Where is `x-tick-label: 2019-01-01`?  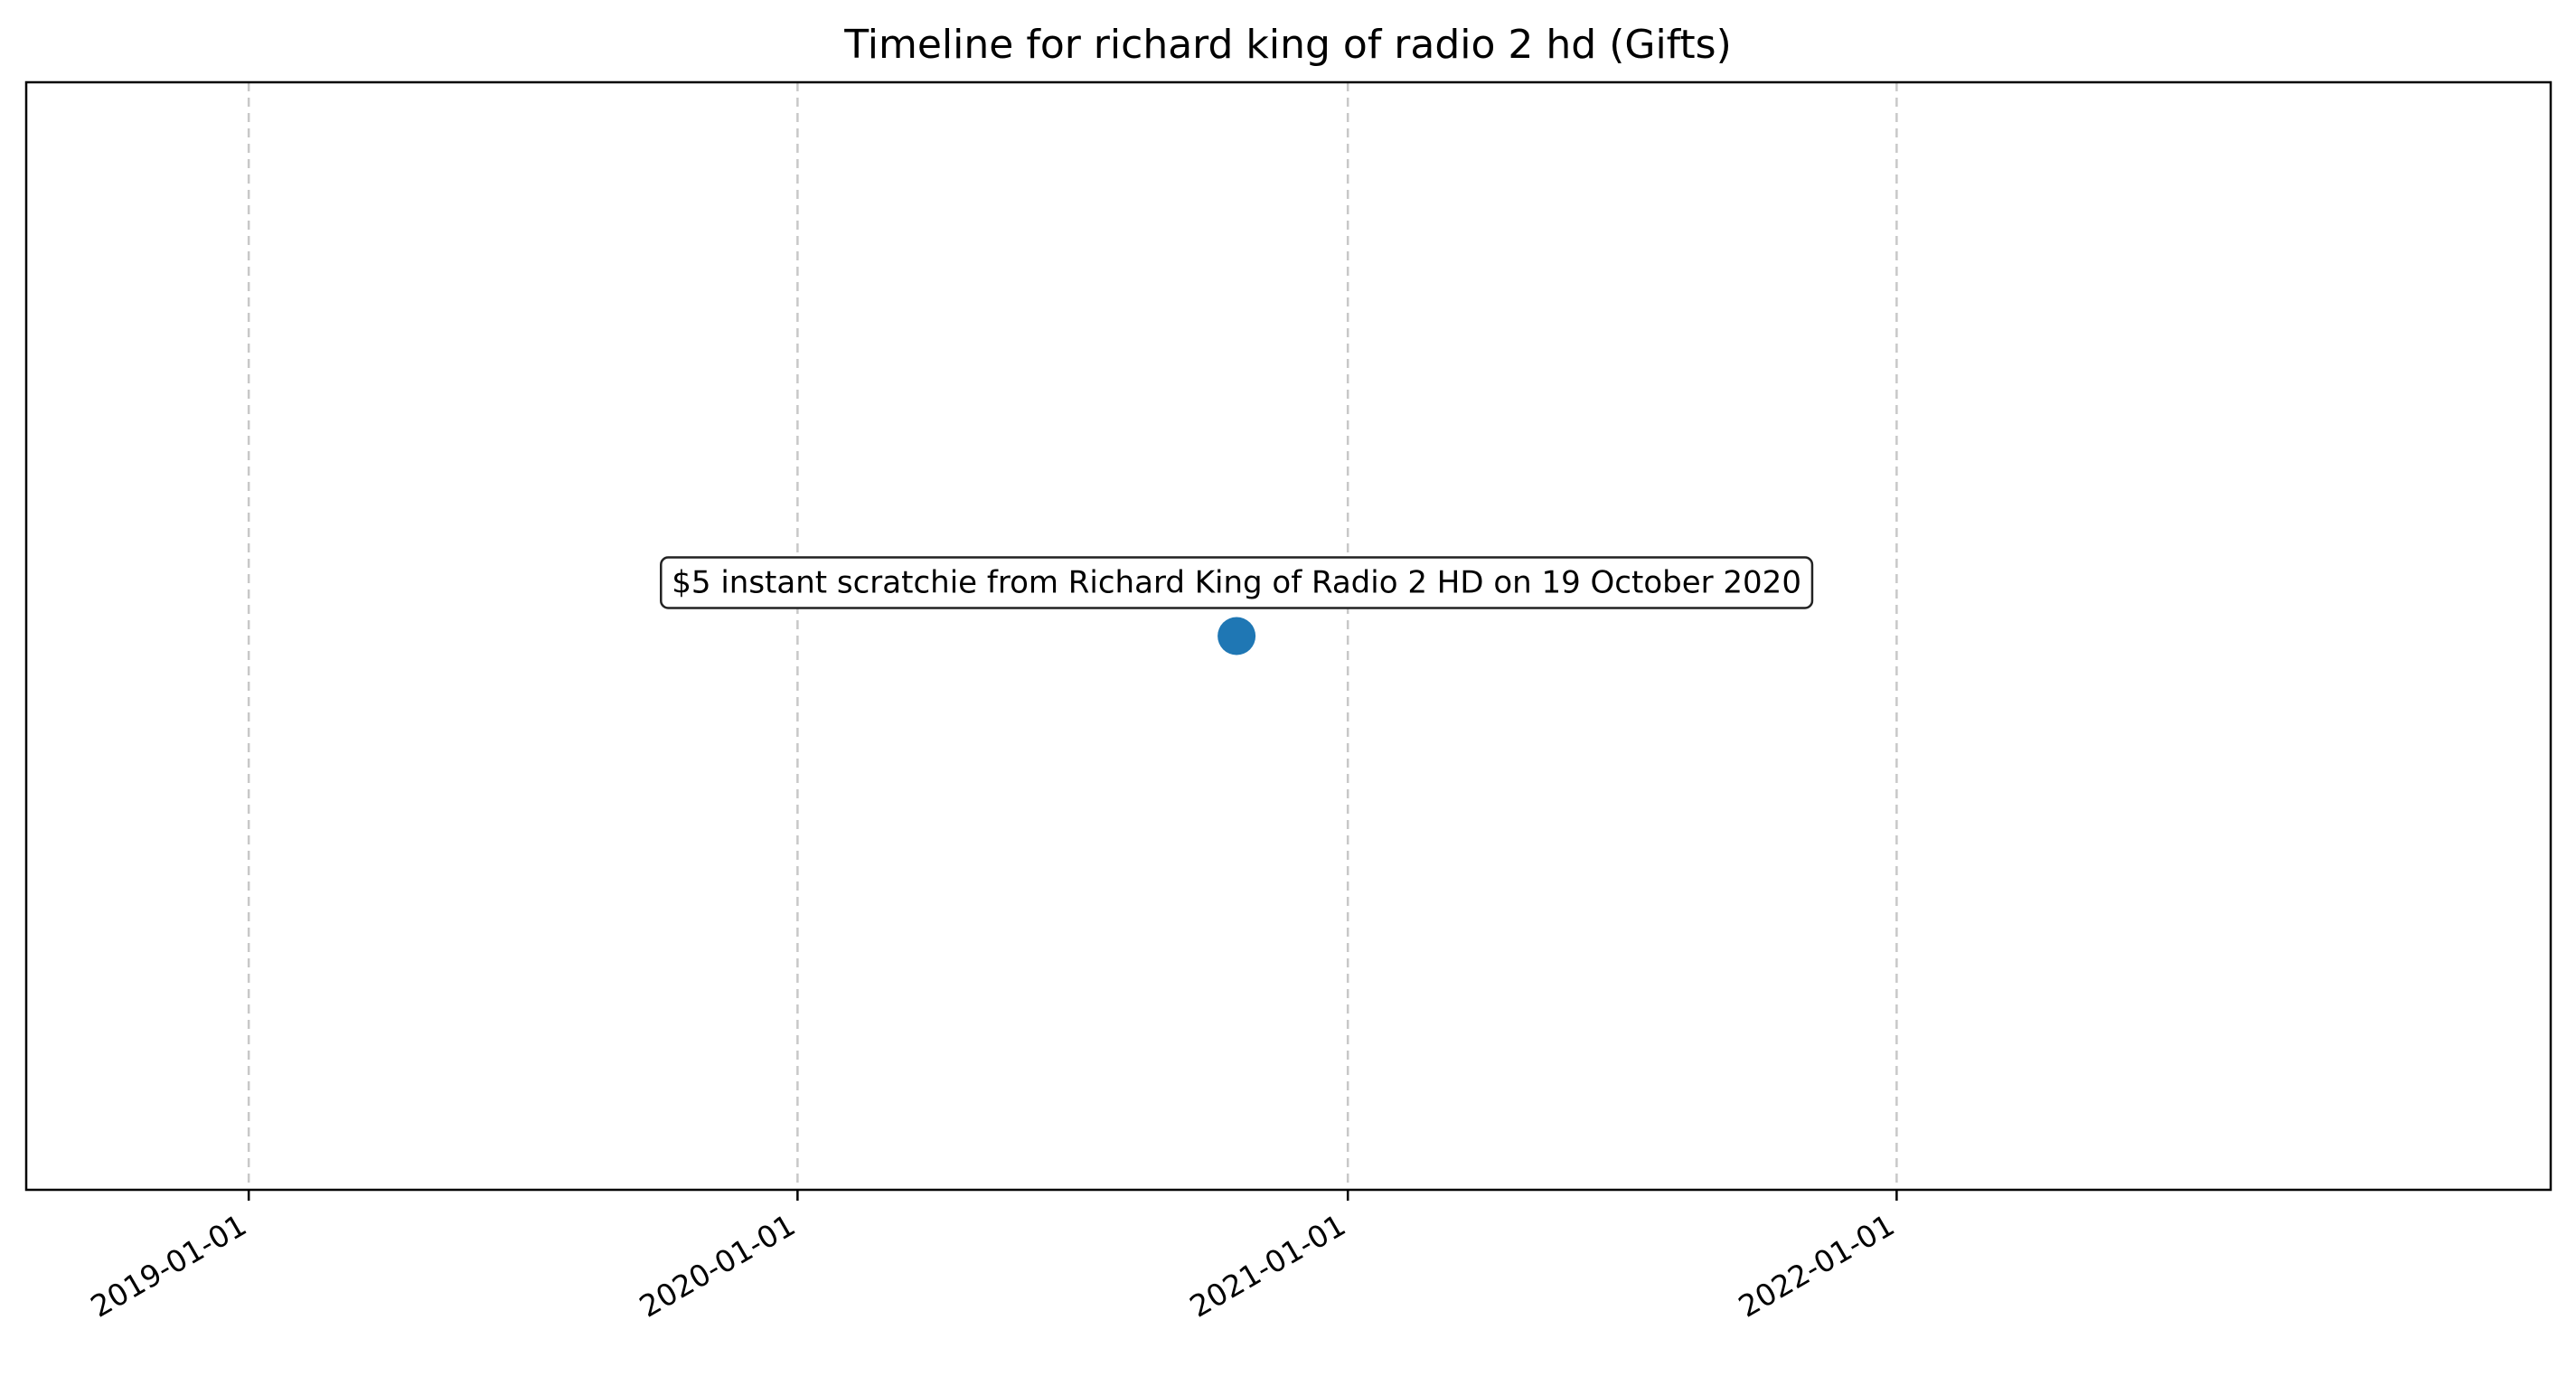
x-tick-label: 2019-01-01 is located at coordinates (169, 1266).